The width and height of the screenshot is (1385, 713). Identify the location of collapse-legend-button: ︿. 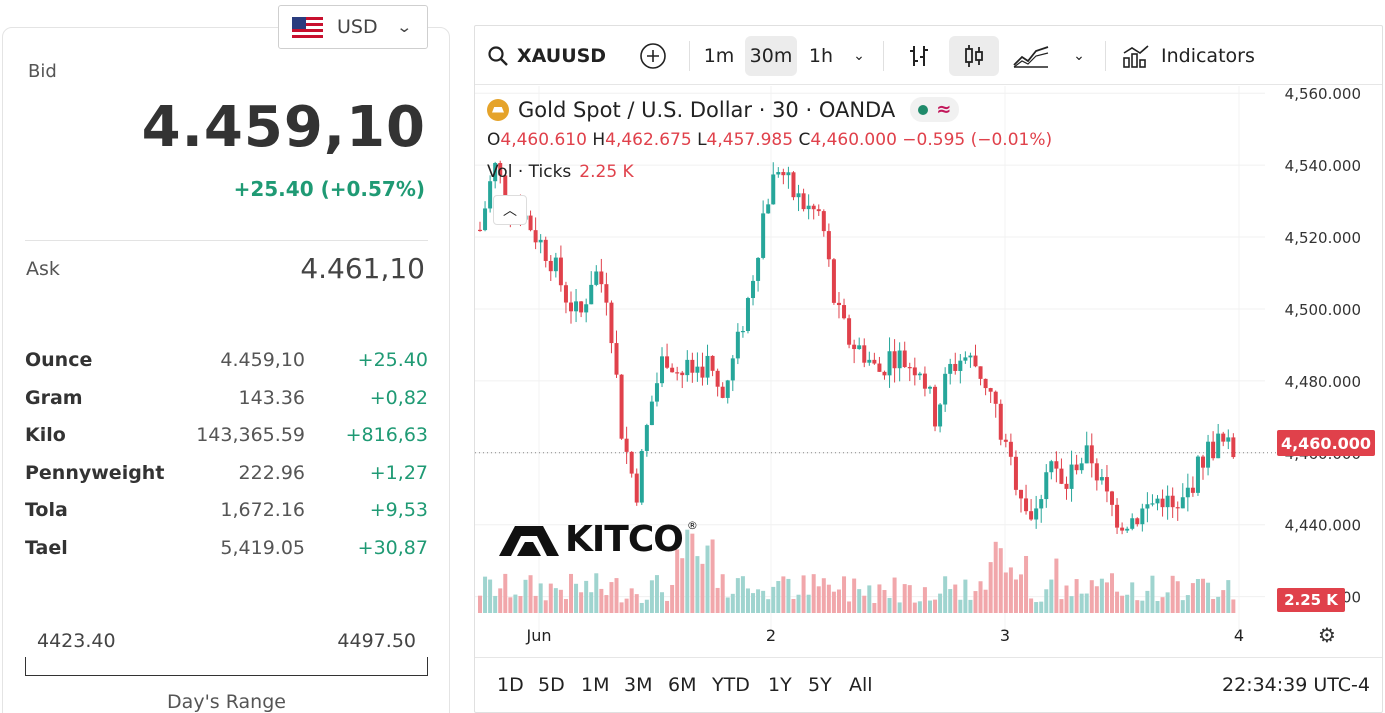
(510, 210).